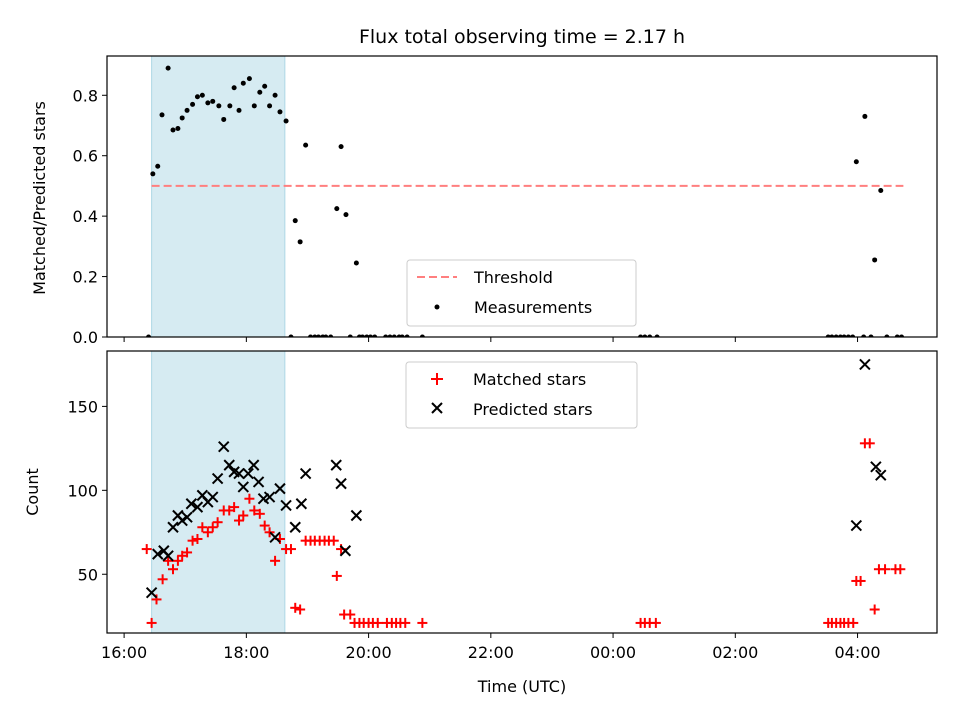 Image resolution: width=960 pixels, height=720 pixels. What do you see at coordinates (39, 198) in the screenshot?
I see `top-y-axis-label: Matched/Predicted stars` at bounding box center [39, 198].